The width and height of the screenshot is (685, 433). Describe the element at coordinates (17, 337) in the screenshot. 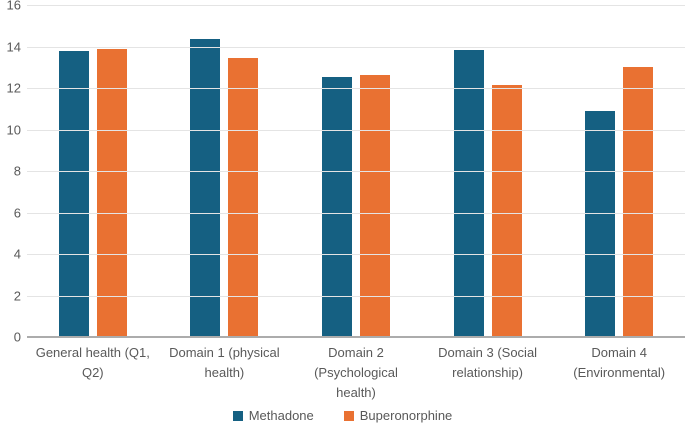

I see `y-tick-label-0: 0` at that location.